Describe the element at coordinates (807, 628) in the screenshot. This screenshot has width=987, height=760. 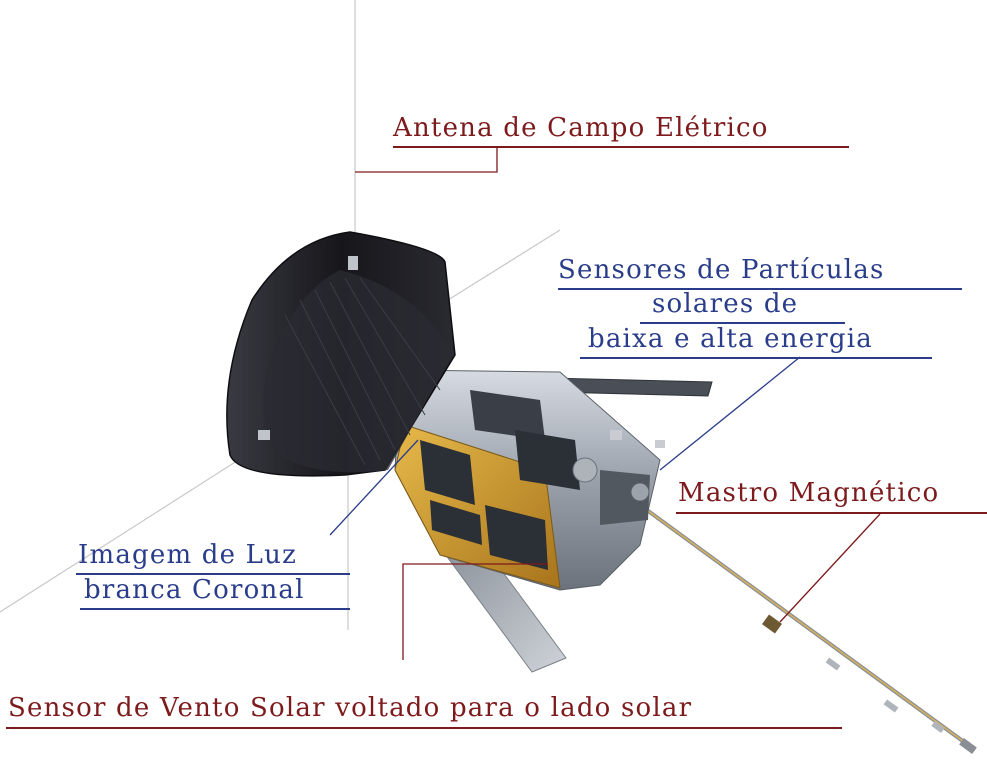
I see `magnetometer-boom` at that location.